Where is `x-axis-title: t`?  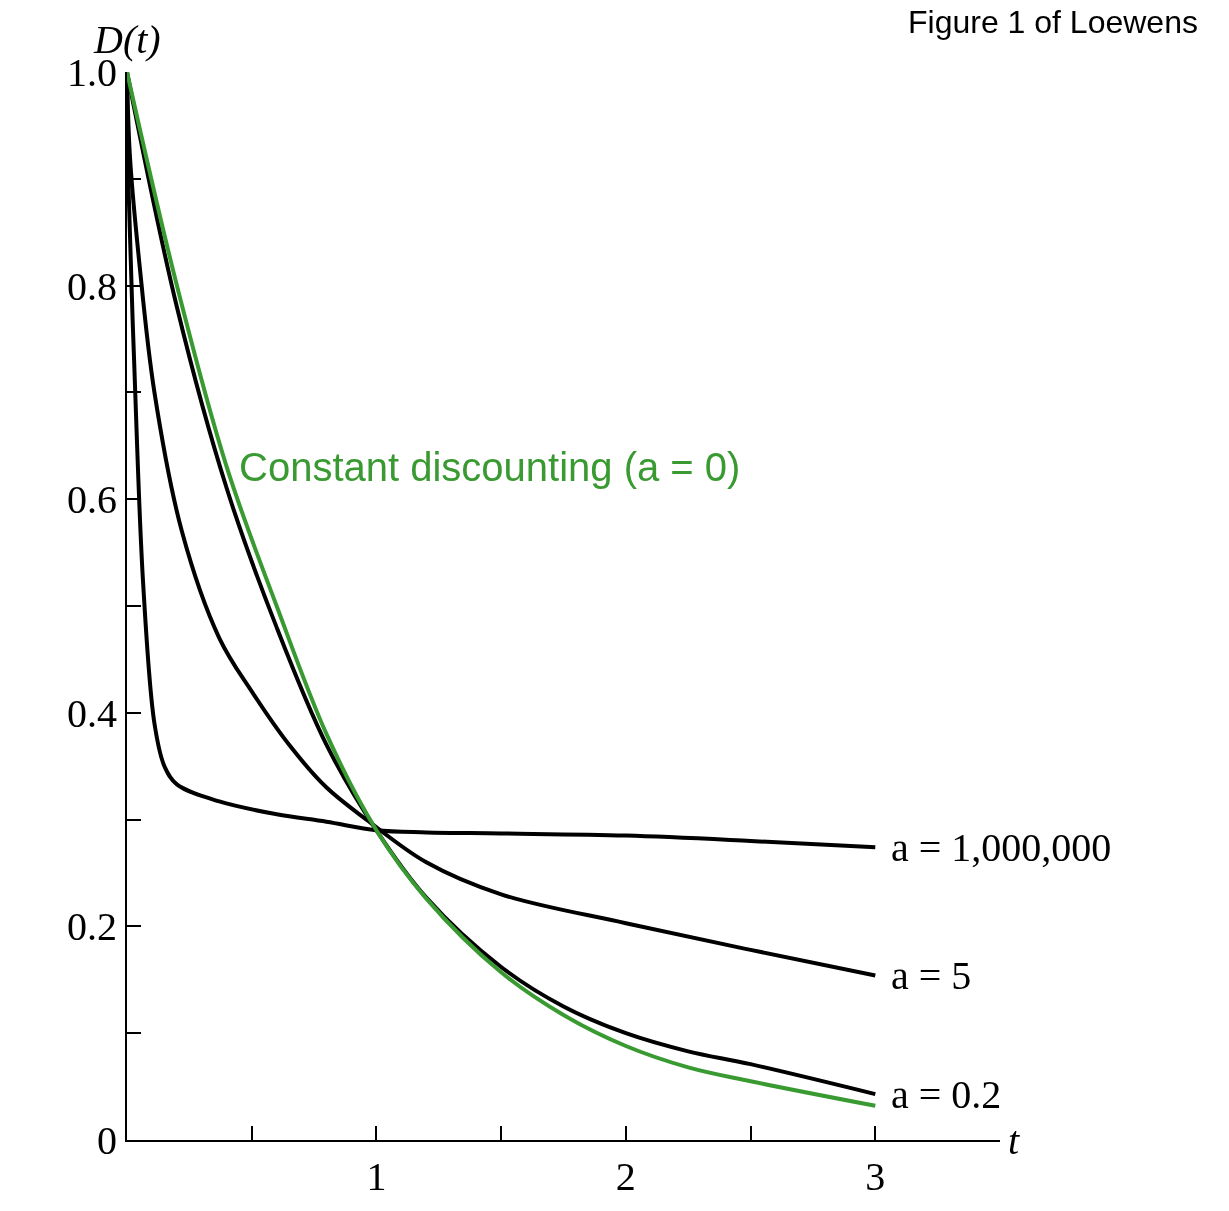
x-axis-title: t is located at coordinates (1014, 1140).